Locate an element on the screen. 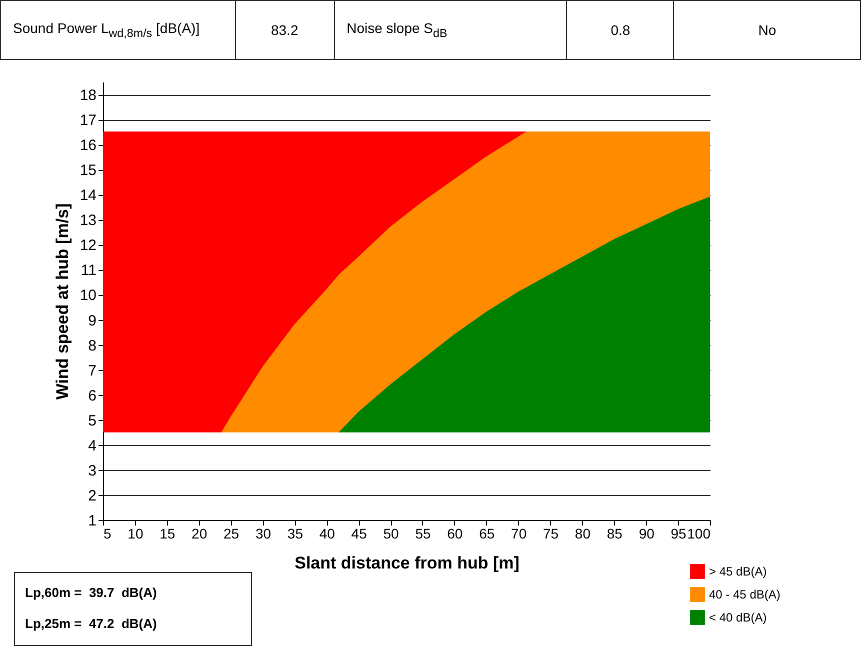 The height and width of the screenshot is (657, 863). x-tick-label: 10 is located at coordinates (136, 534).